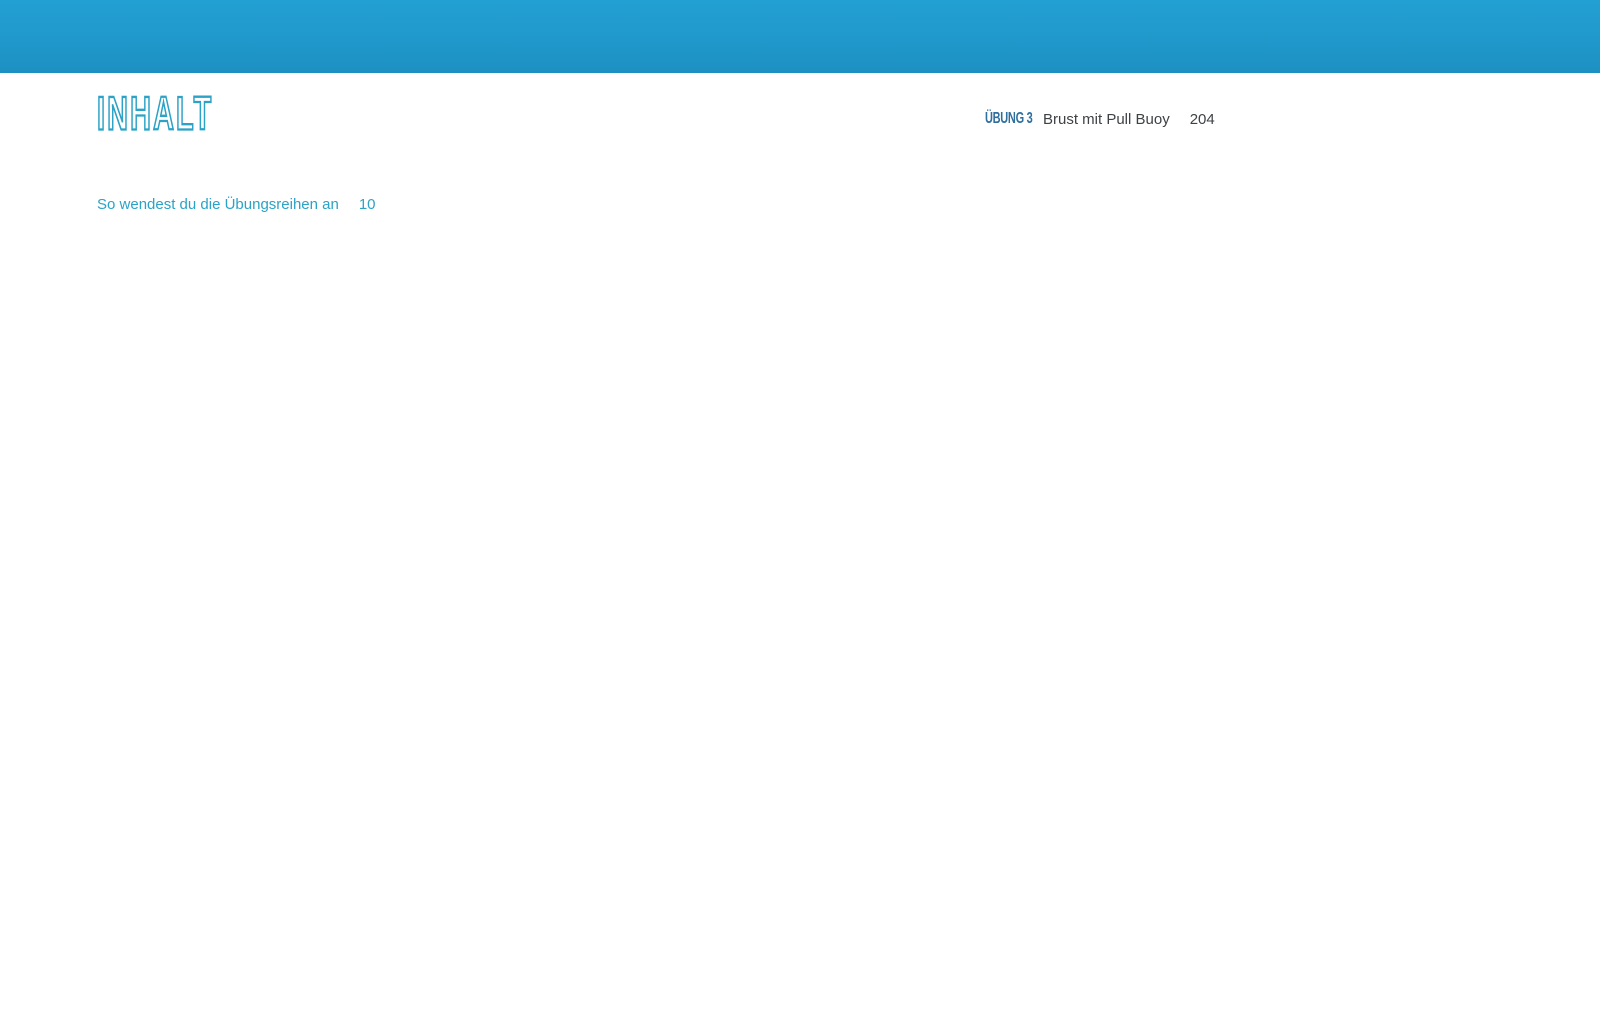 This screenshot has width=1600, height=1010. I want to click on top-banner, so click(800, 36).